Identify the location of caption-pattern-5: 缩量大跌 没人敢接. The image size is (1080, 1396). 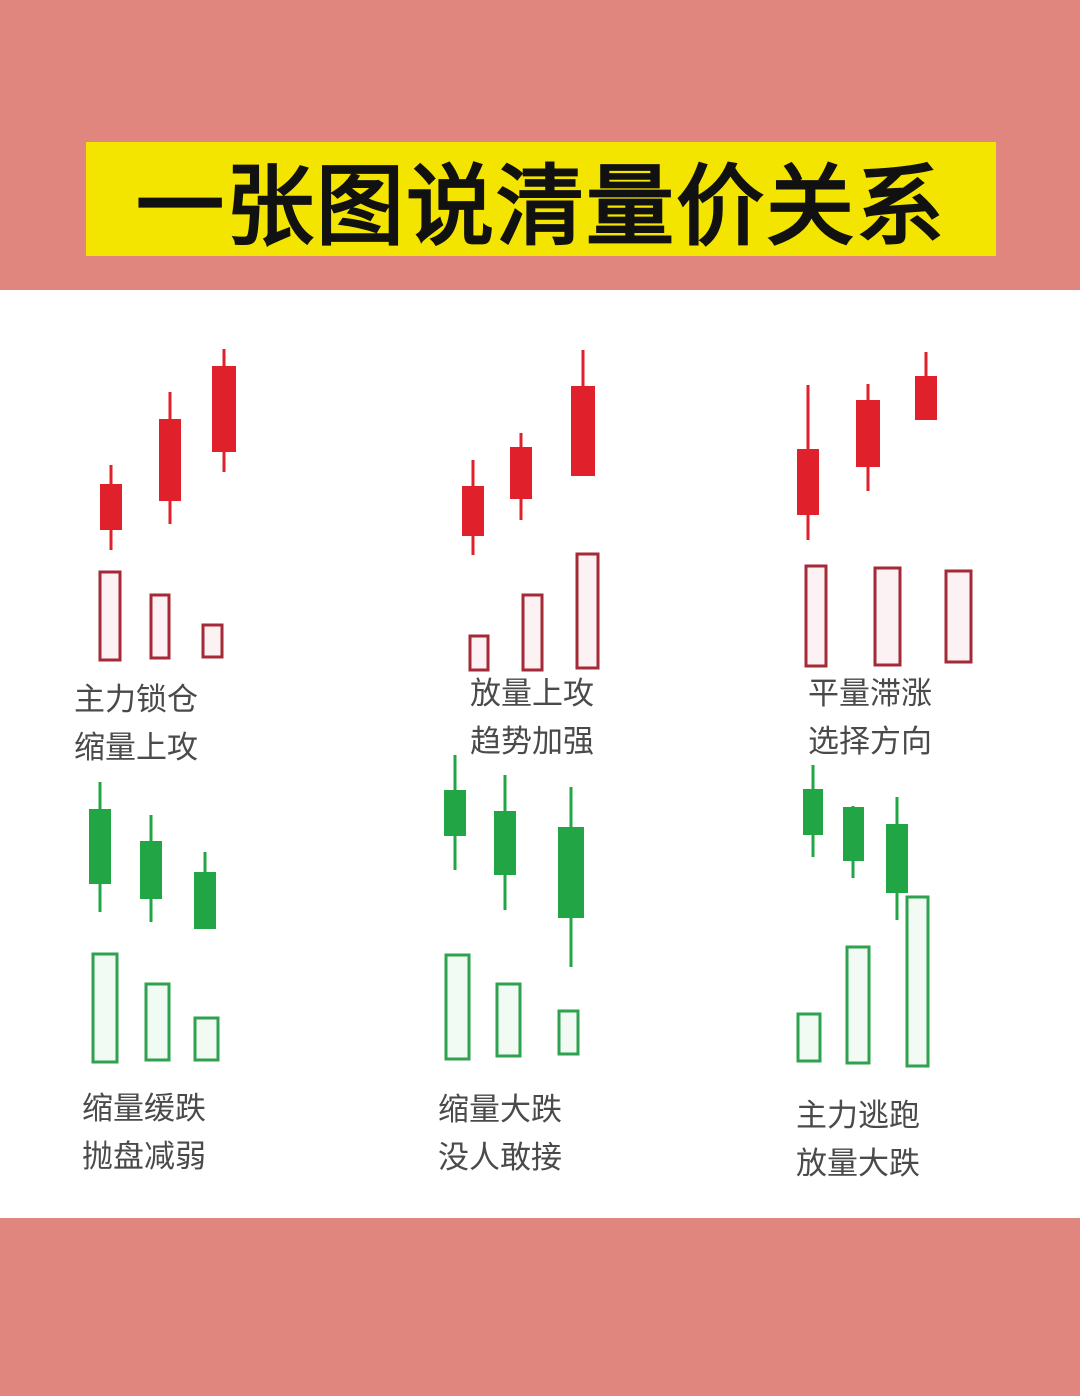
(500, 1134).